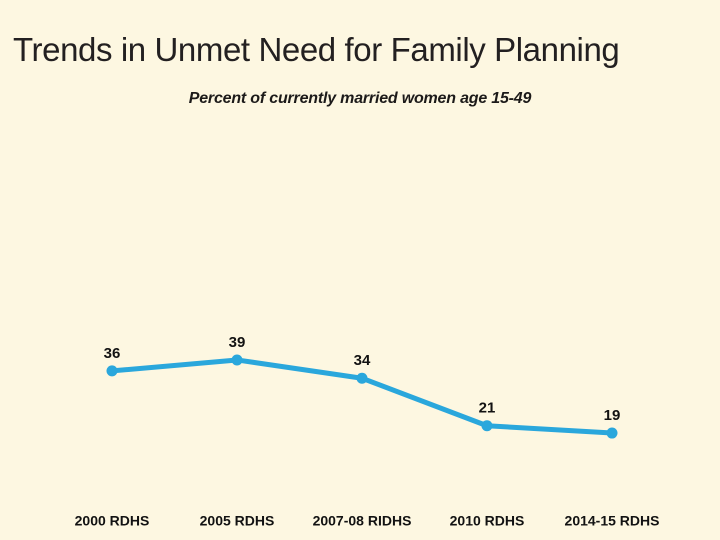 This screenshot has width=720, height=540. I want to click on trend-line, so click(362, 396).